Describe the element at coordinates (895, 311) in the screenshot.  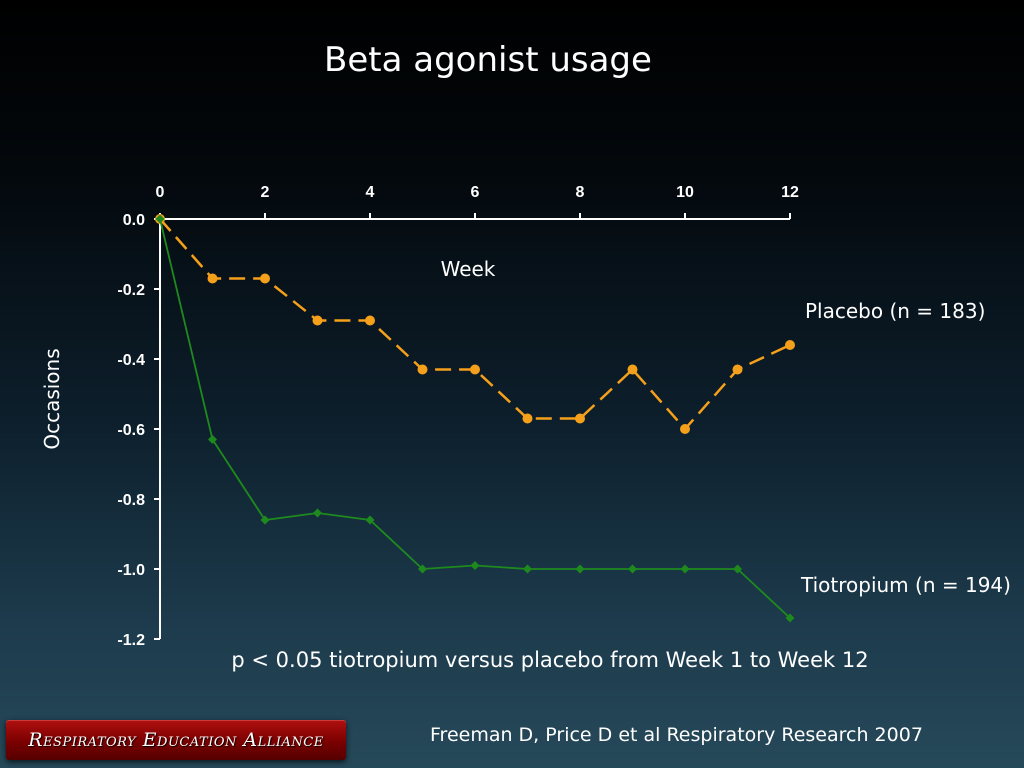
I see `placebo-series-label: Placebo (n = 183)` at that location.